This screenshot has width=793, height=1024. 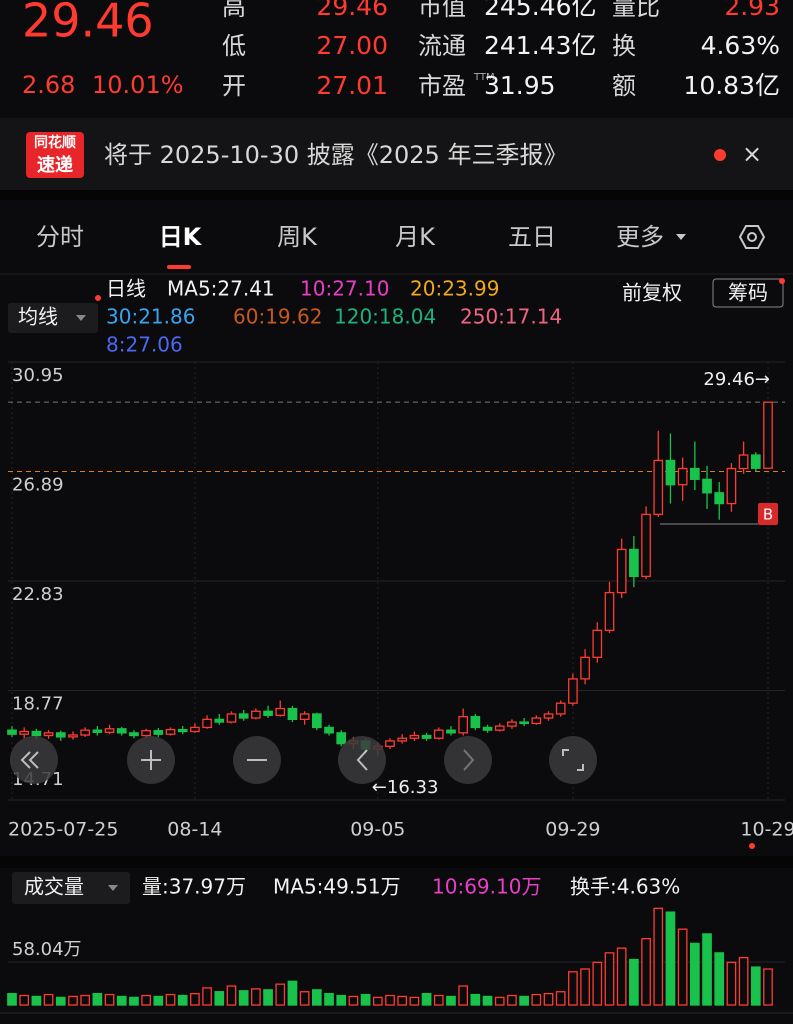 What do you see at coordinates (277, 317) in the screenshot?
I see `ma-value: 60:19.62` at bounding box center [277, 317].